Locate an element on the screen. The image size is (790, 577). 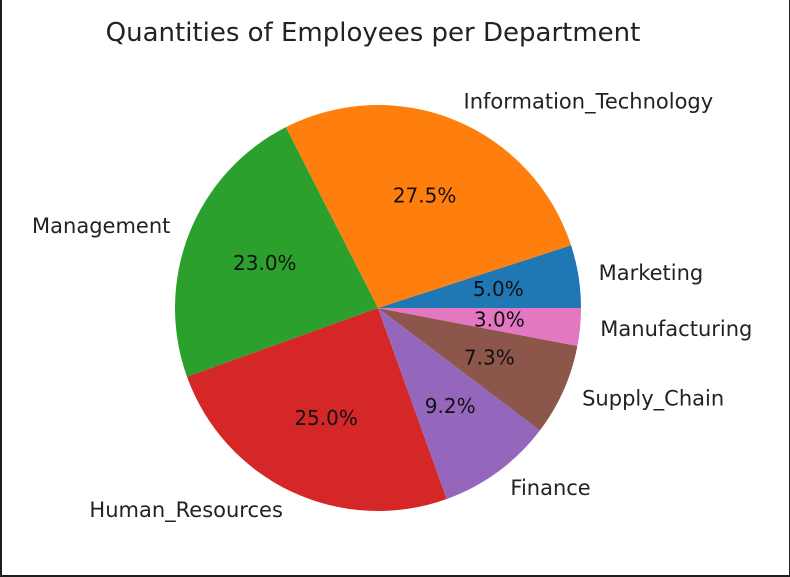
label-marketing: Marketing is located at coordinates (651, 273).